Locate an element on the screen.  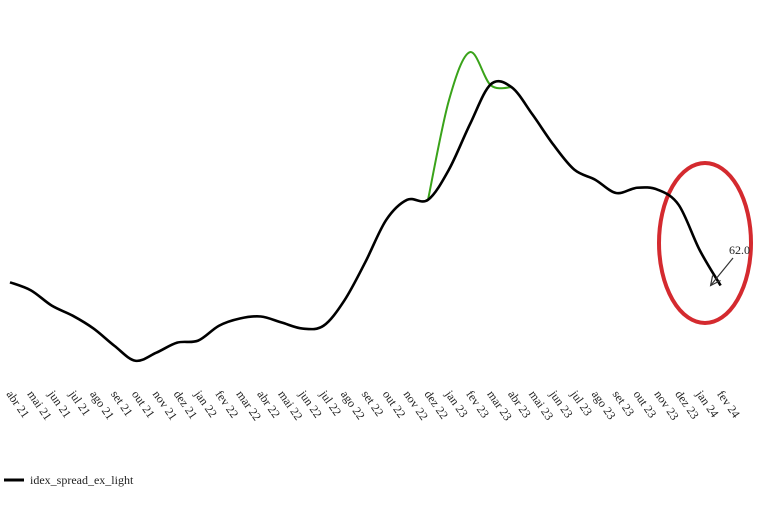
annotation-arrowhead is located at coordinates (715, 281).